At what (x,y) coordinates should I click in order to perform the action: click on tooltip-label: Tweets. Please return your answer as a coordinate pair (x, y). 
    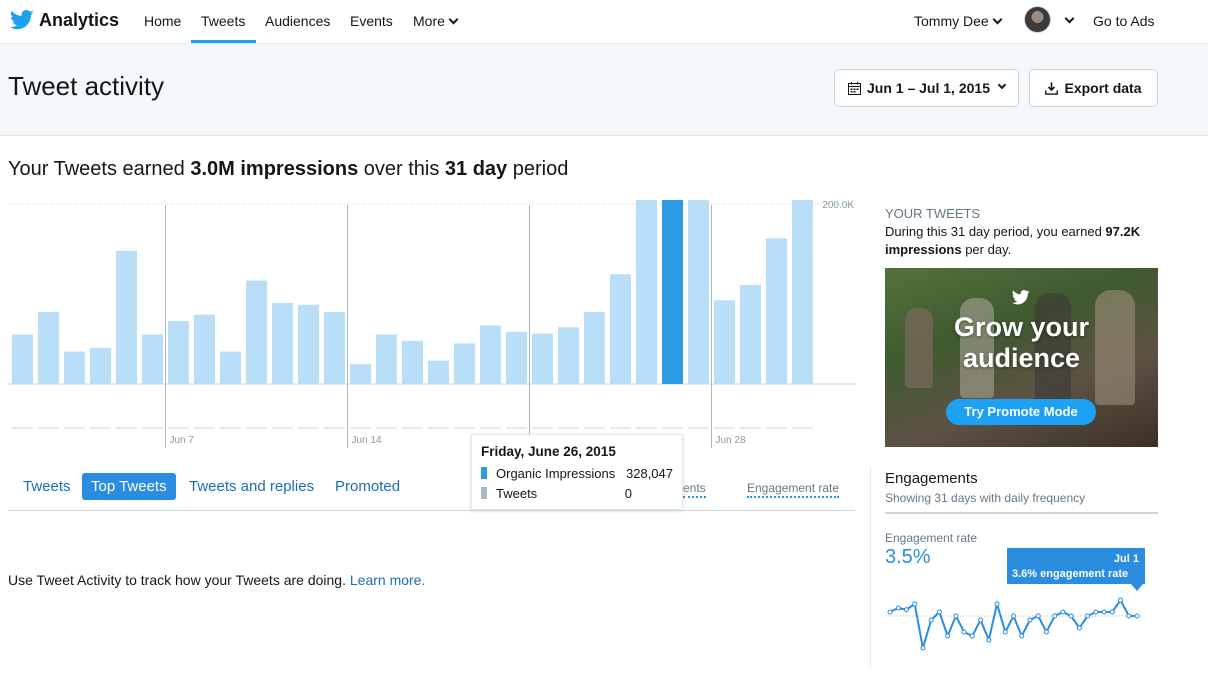
    Looking at the image, I should click on (517, 493).